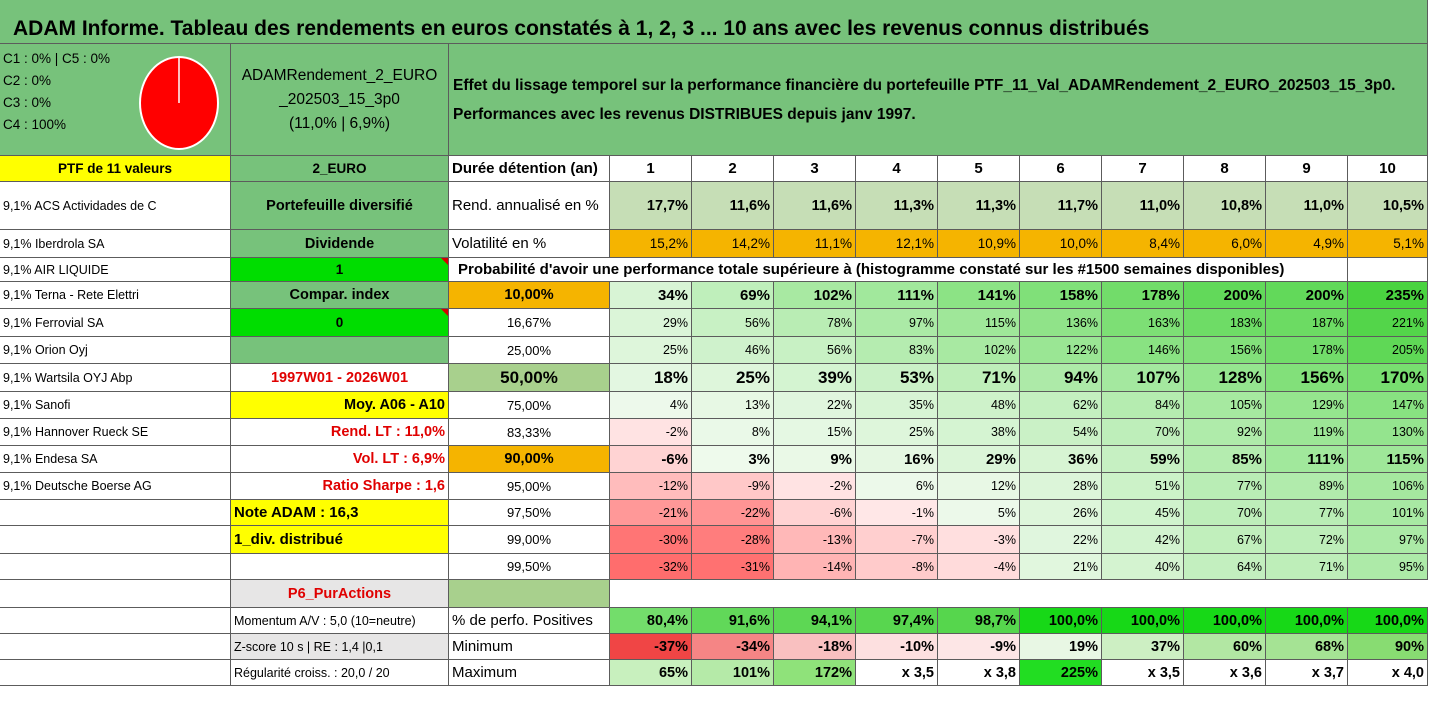  Describe the element at coordinates (1225, 378) in the screenshot. I see `prob-value: 128%` at that location.